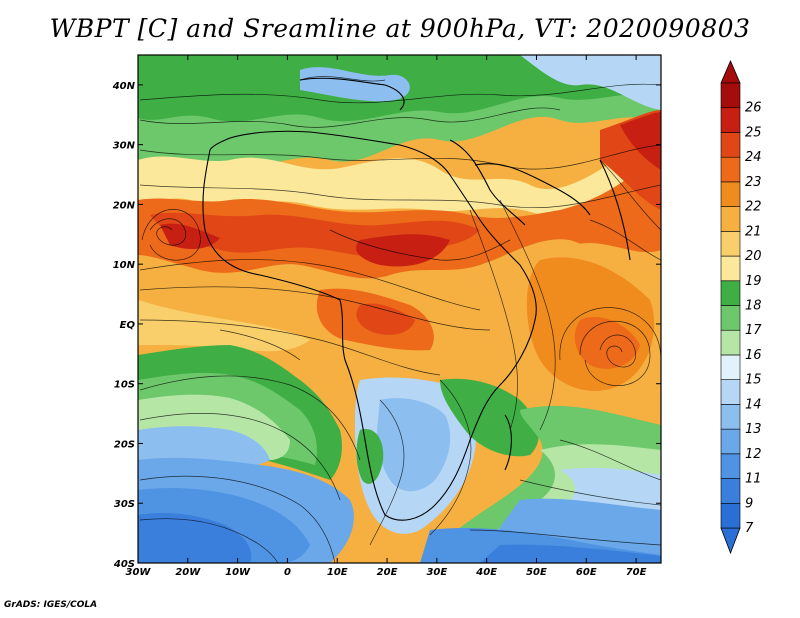 Image resolution: width=800 pixels, height=618 pixels. What do you see at coordinates (753, 231) in the screenshot?
I see `colorbar-label: 21` at bounding box center [753, 231].